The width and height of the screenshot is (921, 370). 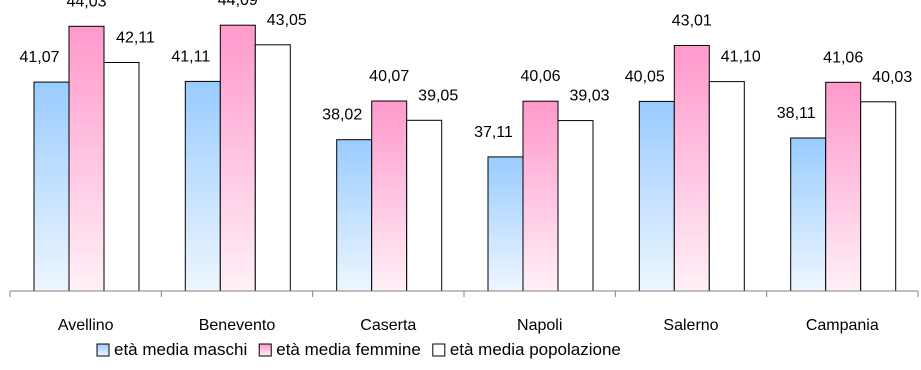 I want to click on legend-swatch-femmine, so click(x=265, y=350).